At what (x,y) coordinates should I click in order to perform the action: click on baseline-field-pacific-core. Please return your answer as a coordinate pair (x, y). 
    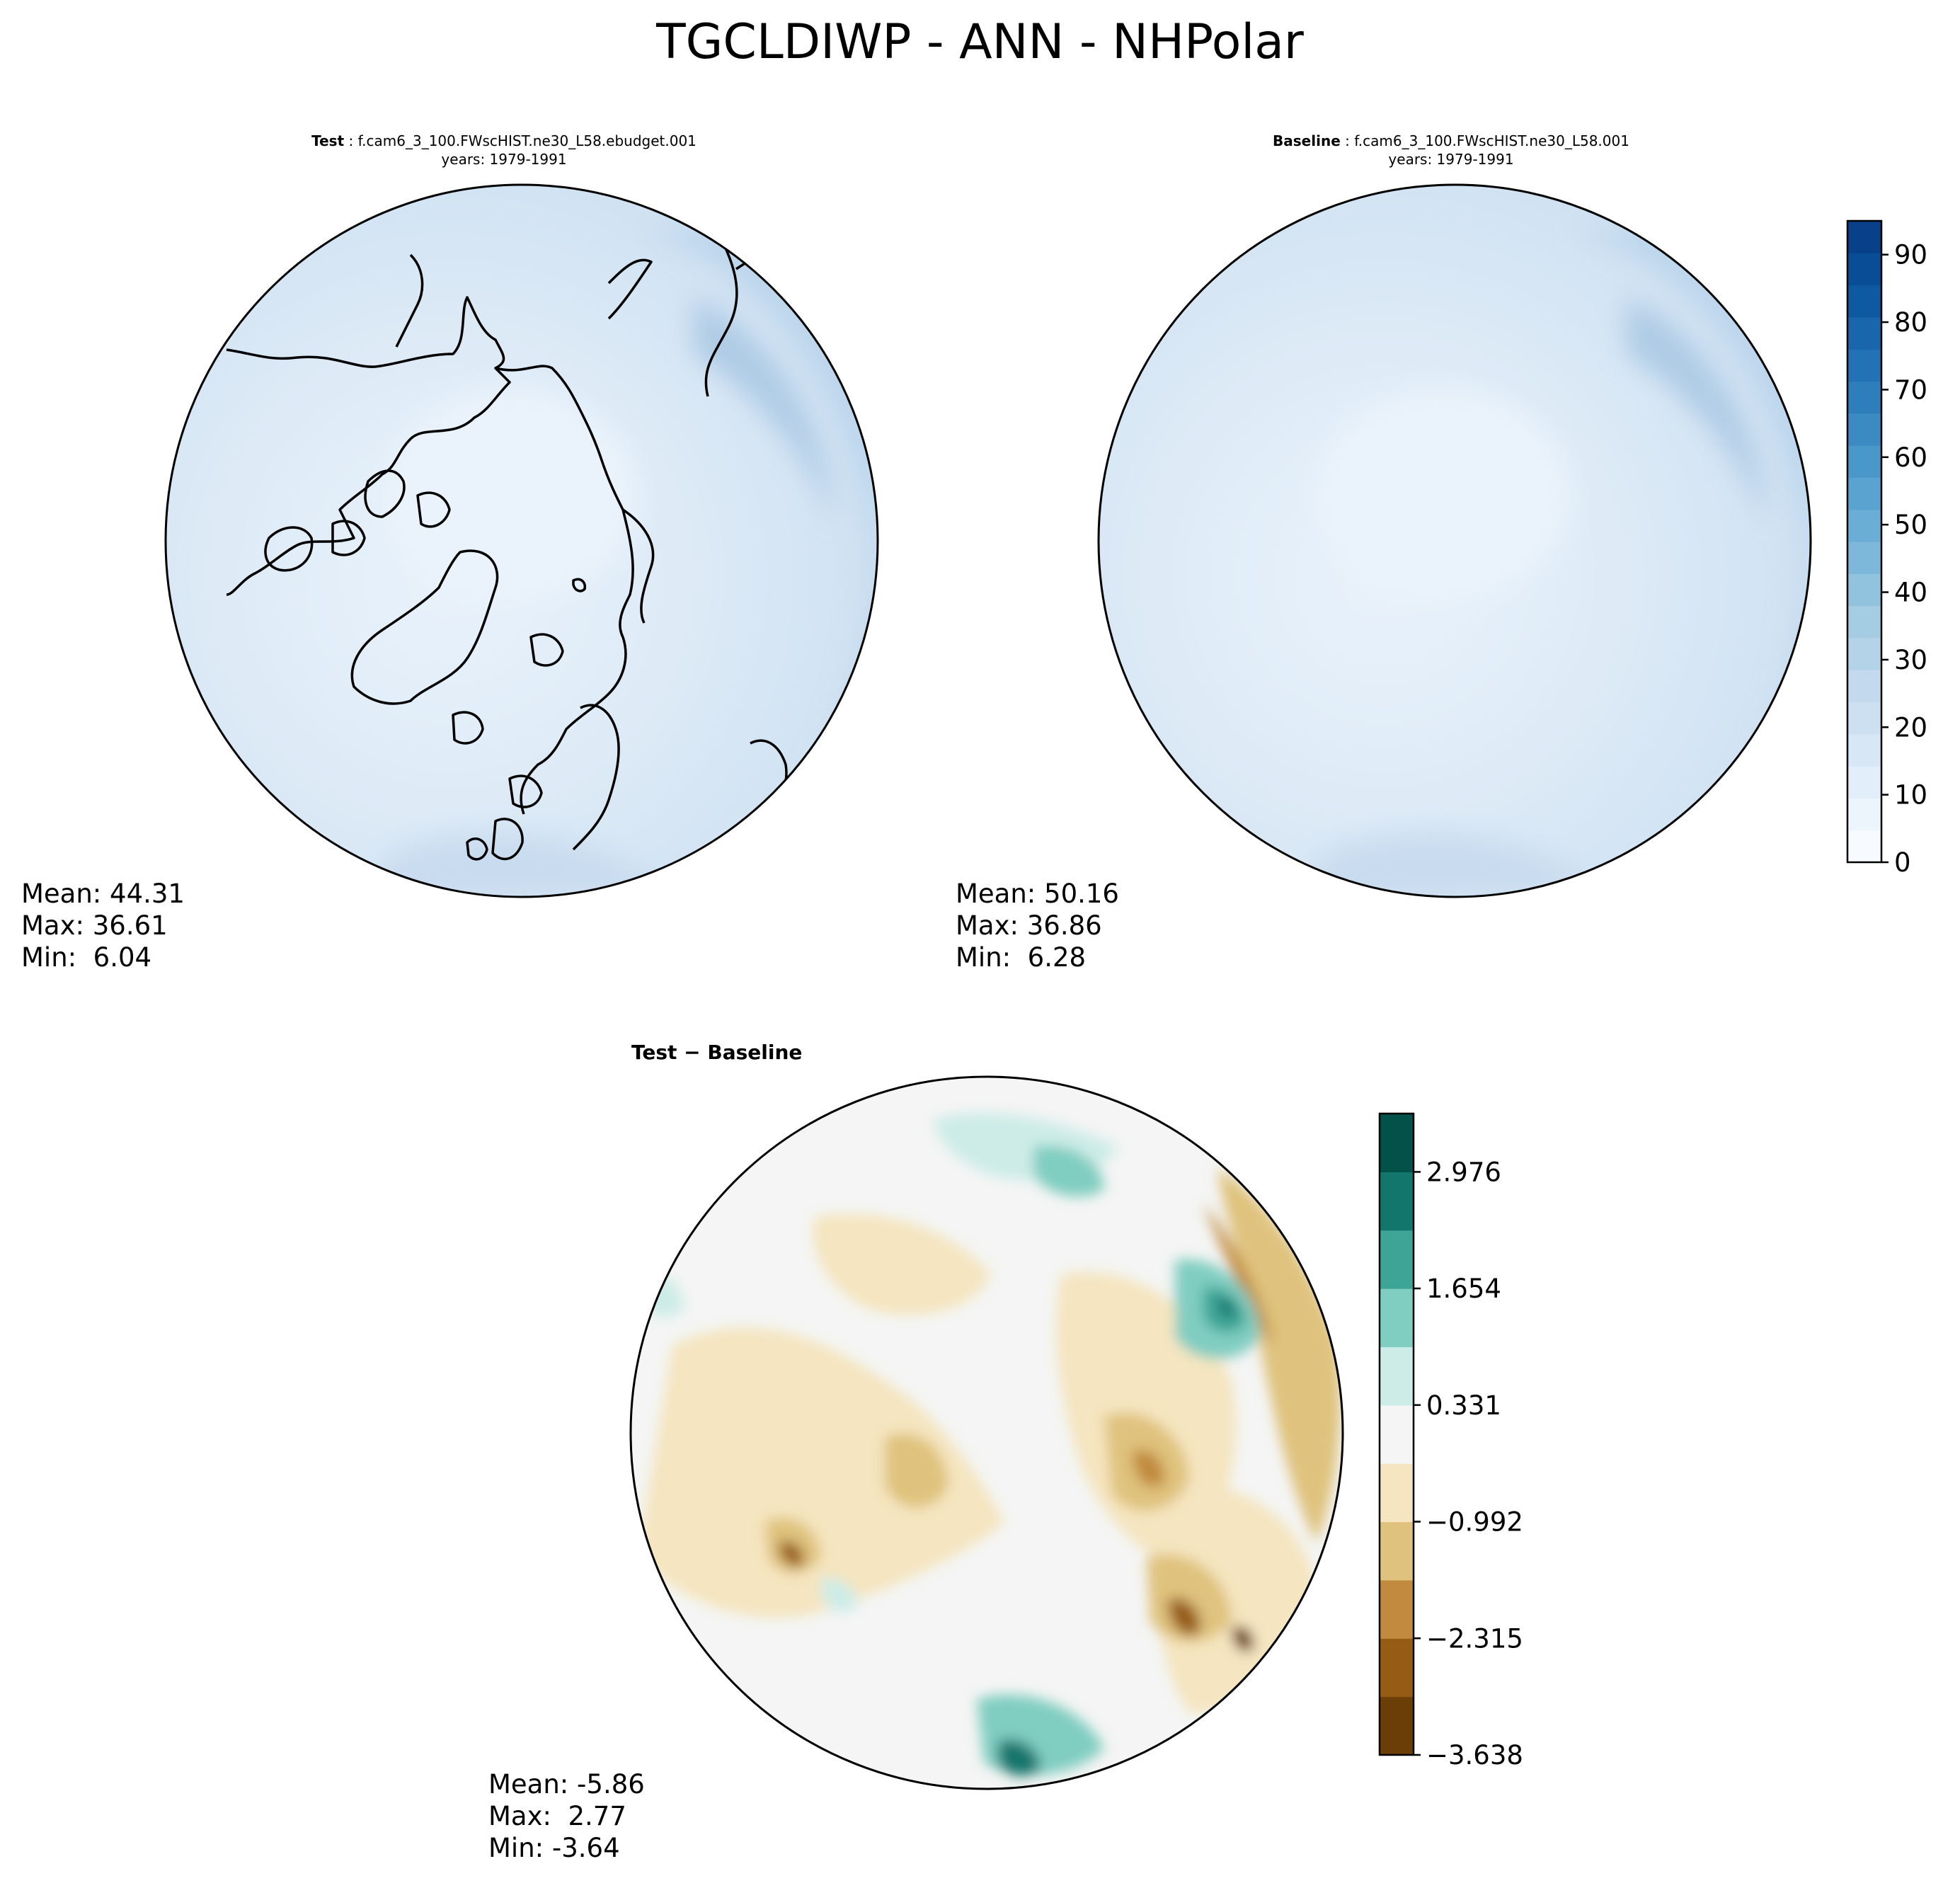
    Looking at the image, I should click on (1697, 411).